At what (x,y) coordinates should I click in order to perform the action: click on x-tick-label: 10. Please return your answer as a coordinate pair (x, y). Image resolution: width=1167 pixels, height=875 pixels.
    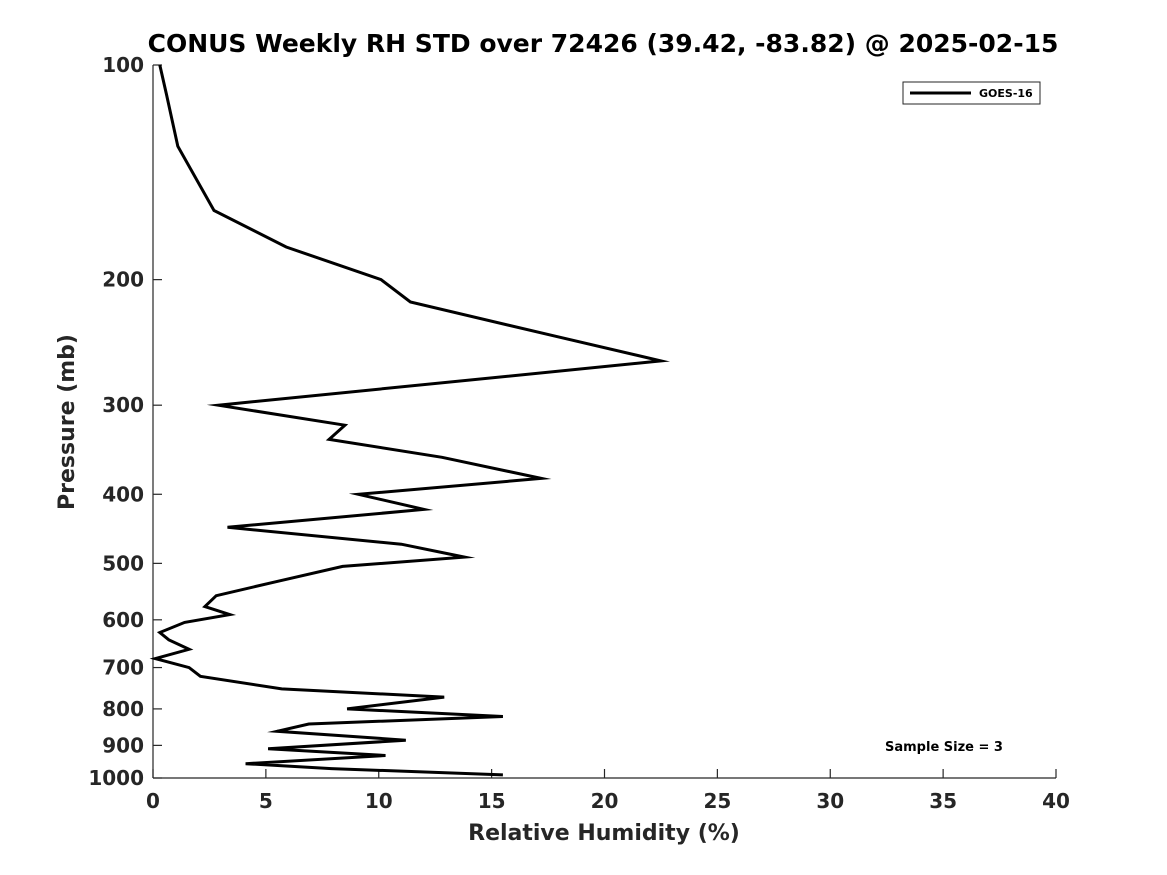
    Looking at the image, I should click on (379, 801).